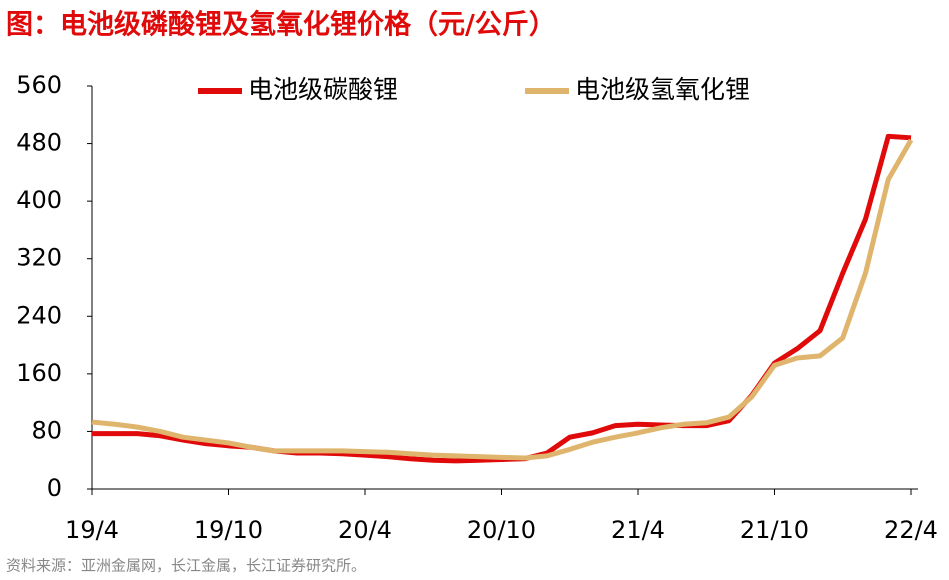 Image resolution: width=949 pixels, height=580 pixels. What do you see at coordinates (323, 89) in the screenshot?
I see `legend-label: 电池级碳酸锂` at bounding box center [323, 89].